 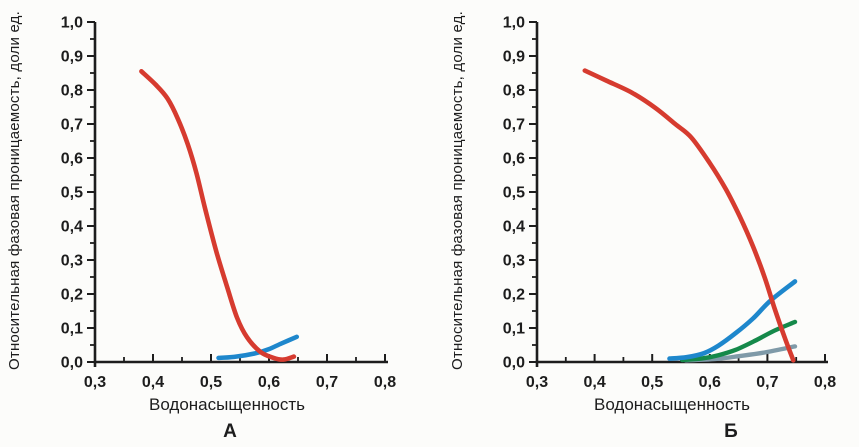 I want to click on green-curve, so click(x=739, y=341).